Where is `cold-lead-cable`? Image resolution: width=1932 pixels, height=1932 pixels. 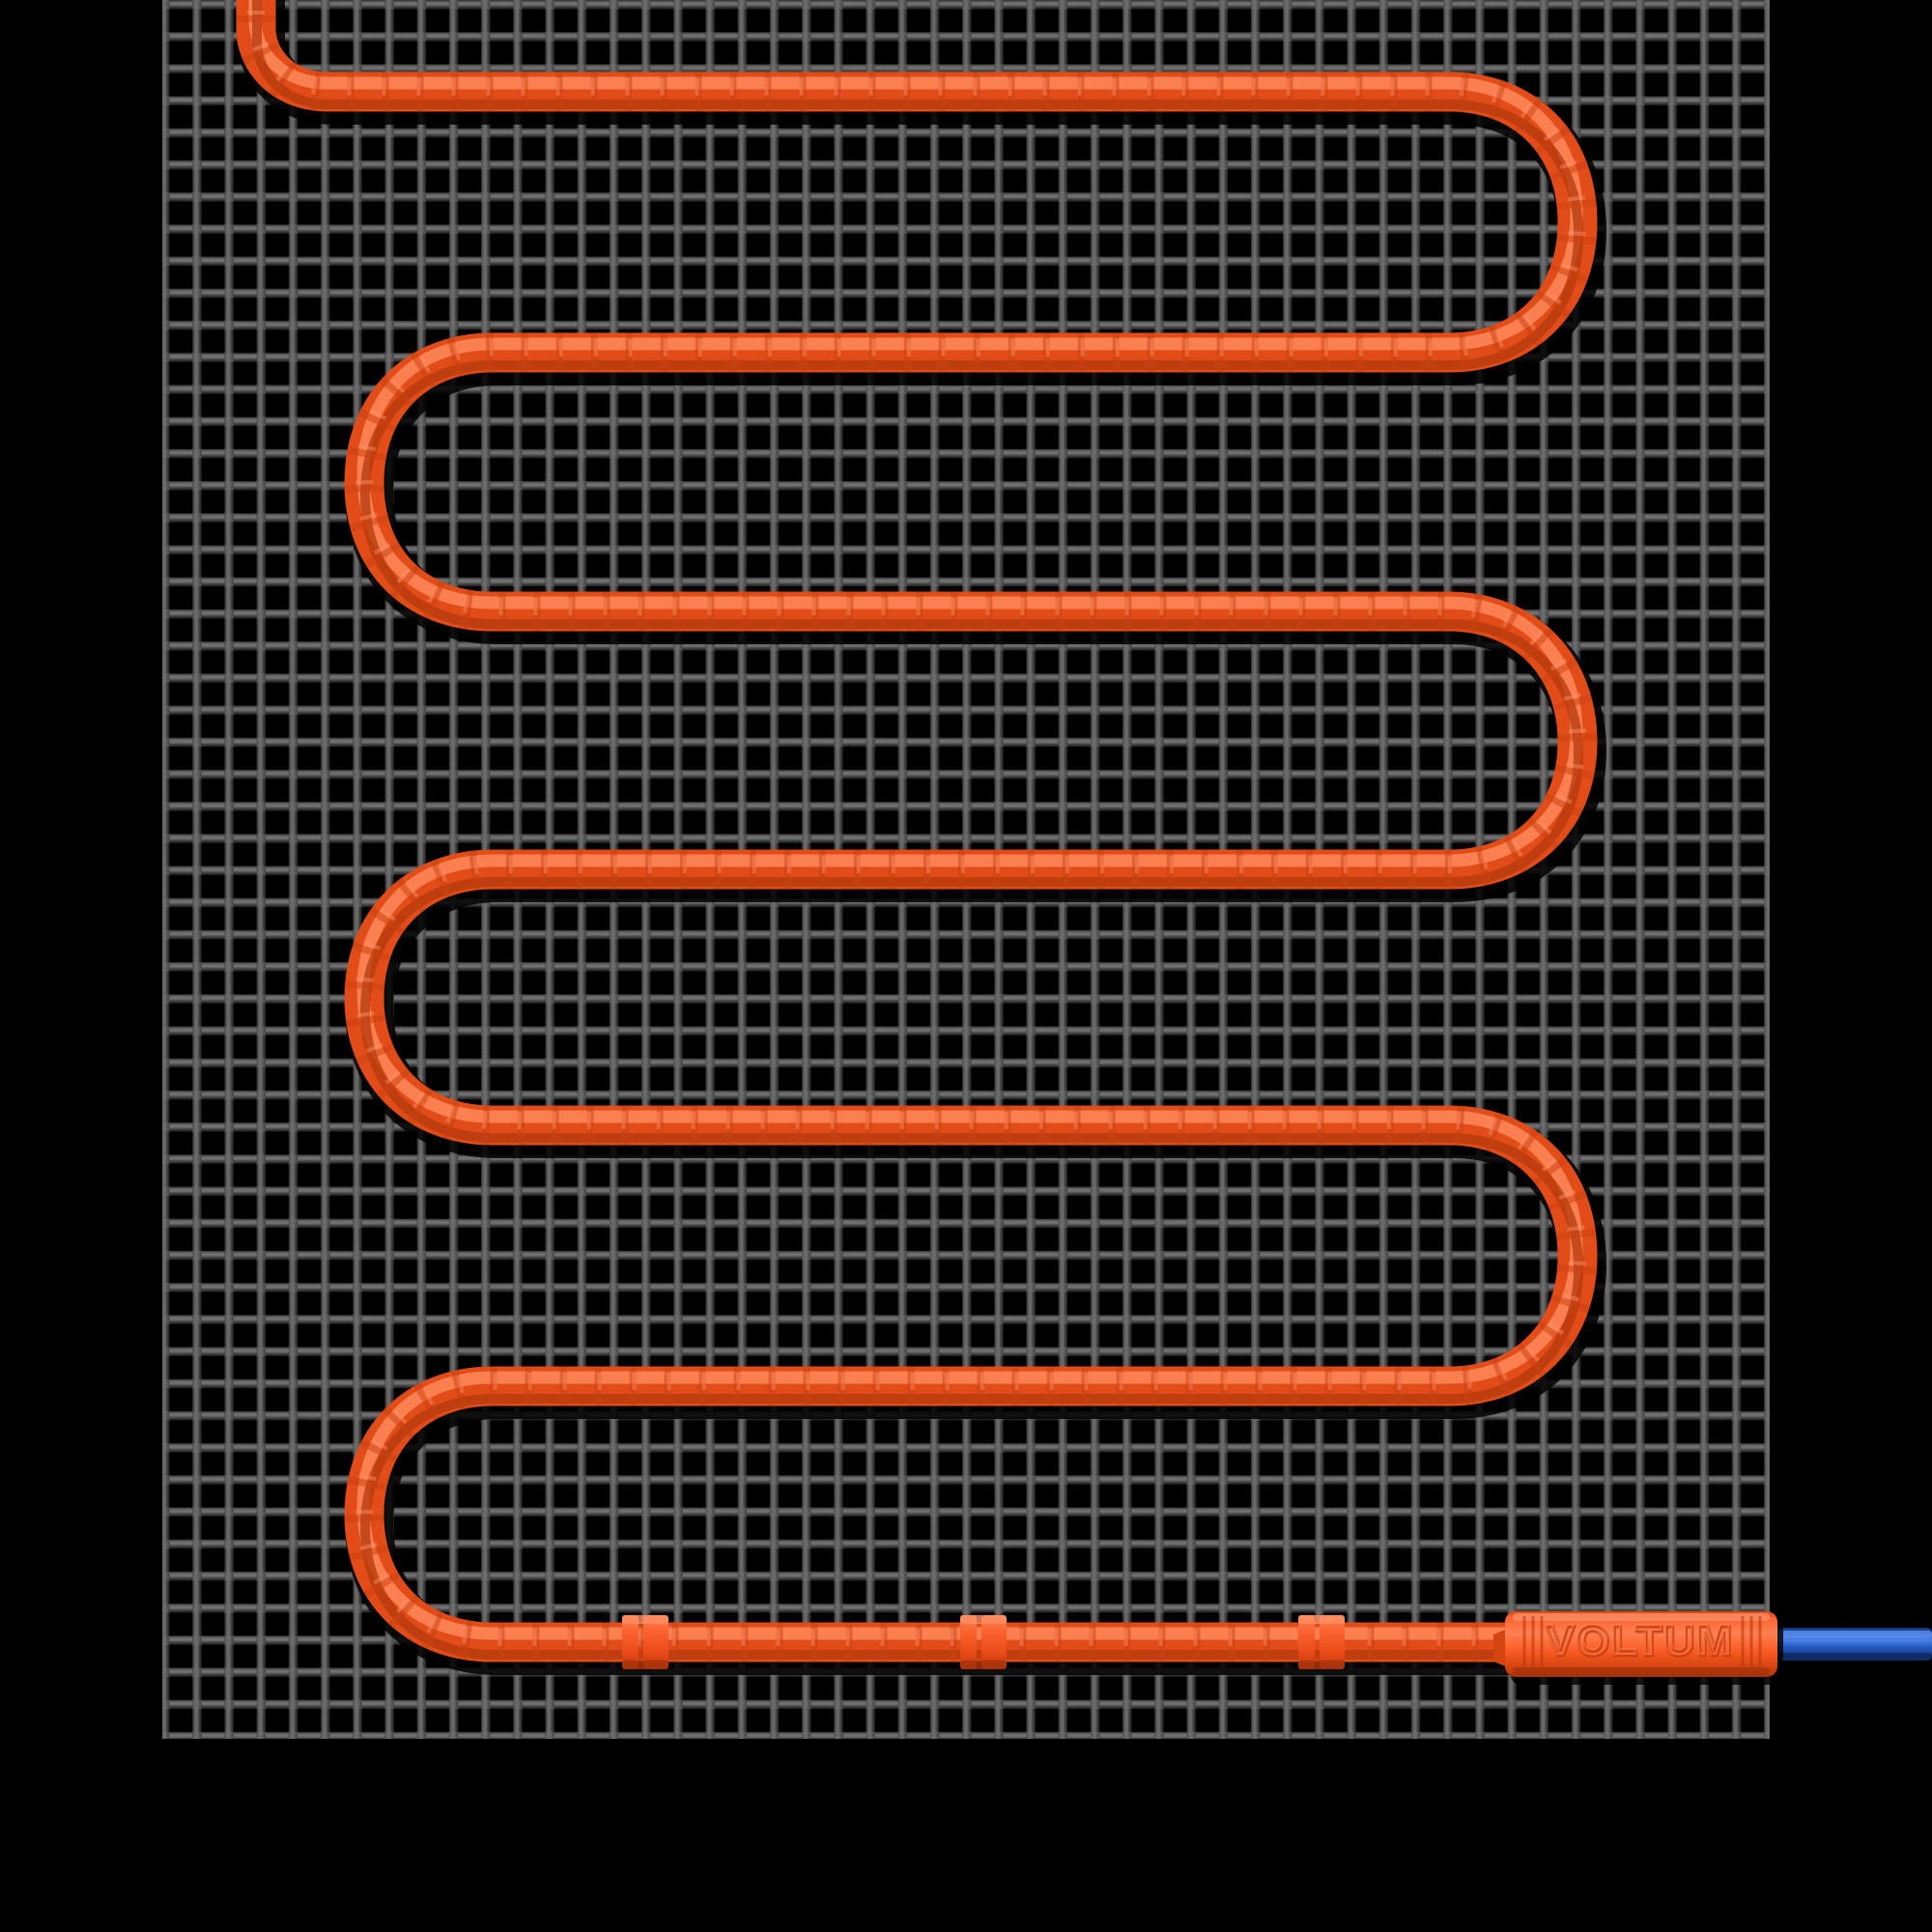
cold-lead-cable is located at coordinates (1835, 1644).